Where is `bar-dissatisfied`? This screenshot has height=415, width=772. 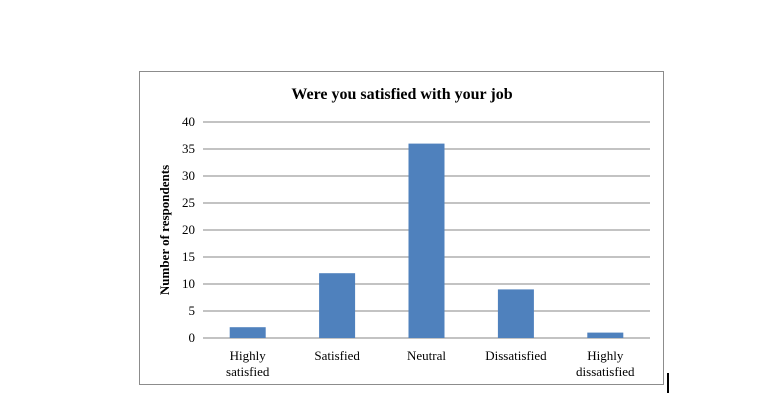 bar-dissatisfied is located at coordinates (515, 313).